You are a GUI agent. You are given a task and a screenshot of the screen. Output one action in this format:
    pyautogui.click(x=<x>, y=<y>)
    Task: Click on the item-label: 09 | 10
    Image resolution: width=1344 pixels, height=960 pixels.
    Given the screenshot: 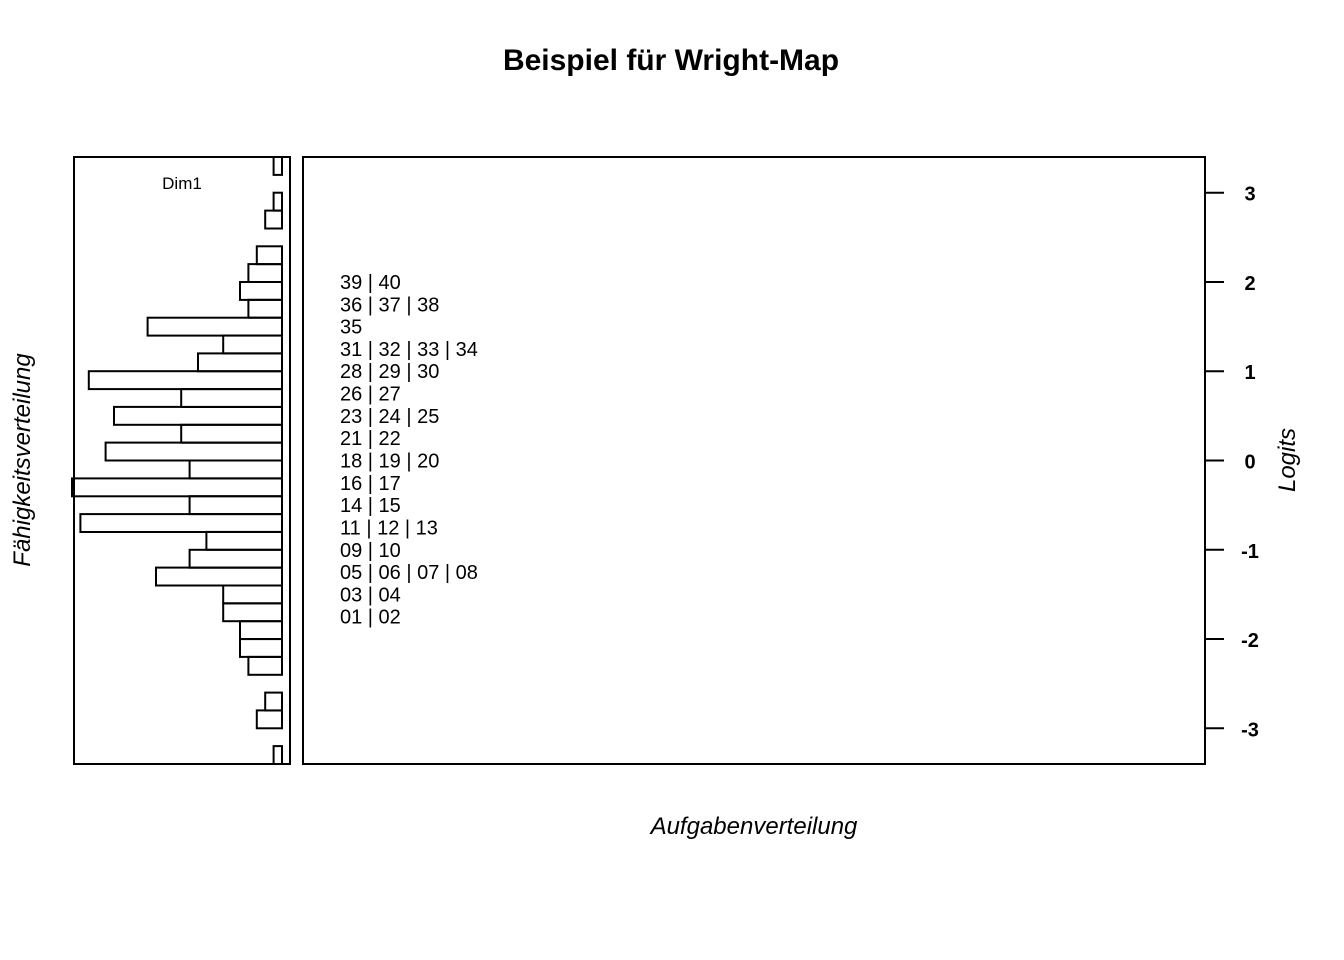 What is the action you would take?
    pyautogui.click(x=370, y=551)
    